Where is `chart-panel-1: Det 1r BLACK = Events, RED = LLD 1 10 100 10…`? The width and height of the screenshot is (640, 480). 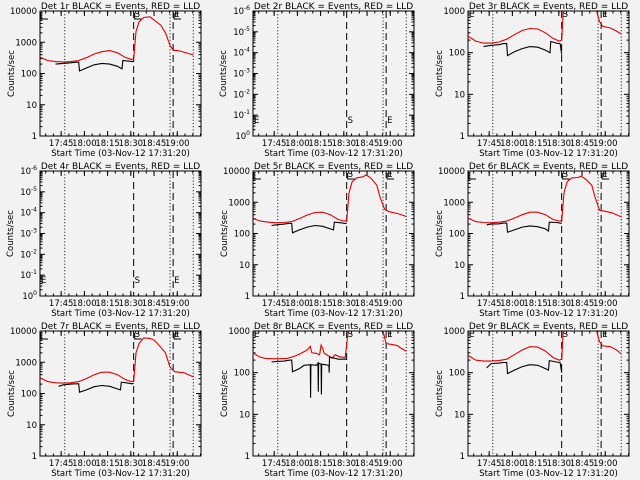
chart-panel-1: Det 1r BLACK = Events, RED = LLD 1 10 100 10… is located at coordinates (104, 80).